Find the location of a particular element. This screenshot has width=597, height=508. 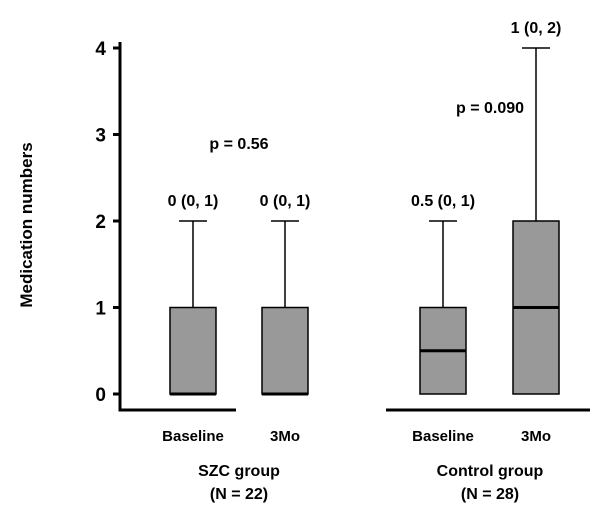

y-tick-label: 2 is located at coordinates (100, 222).